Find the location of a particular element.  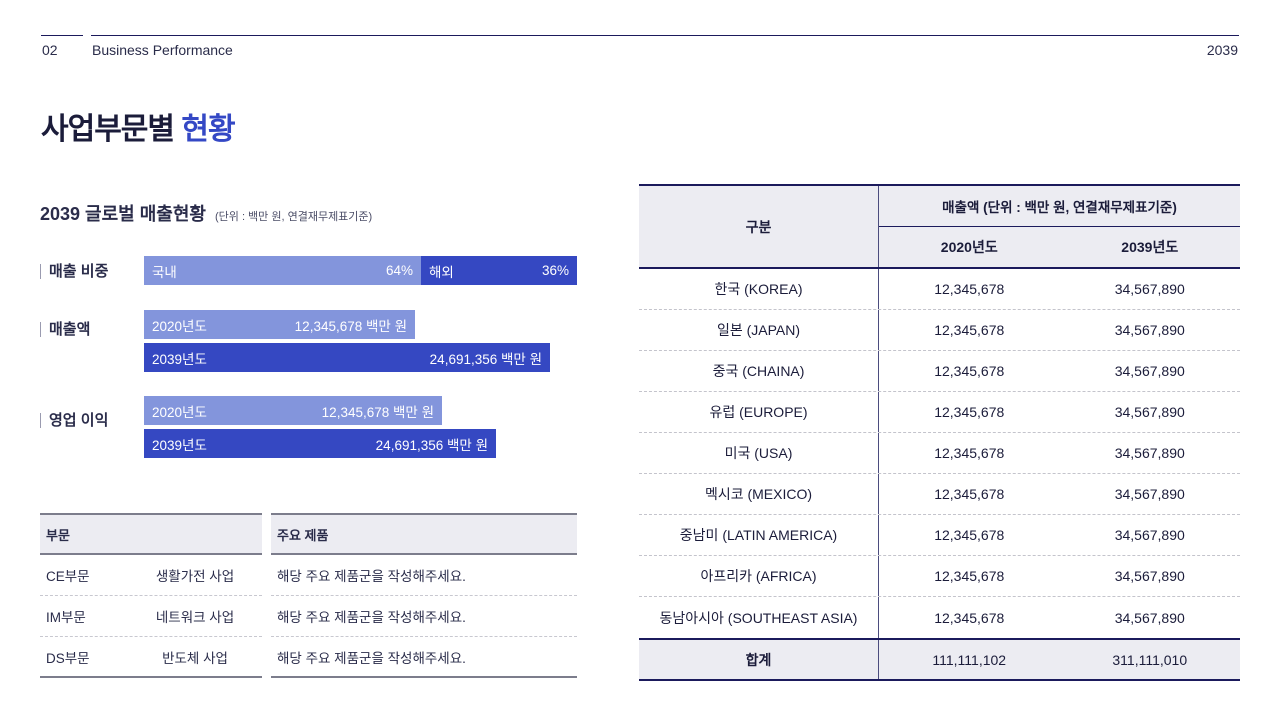

region-name: 유럽 (EUROPE) is located at coordinates (759, 412).